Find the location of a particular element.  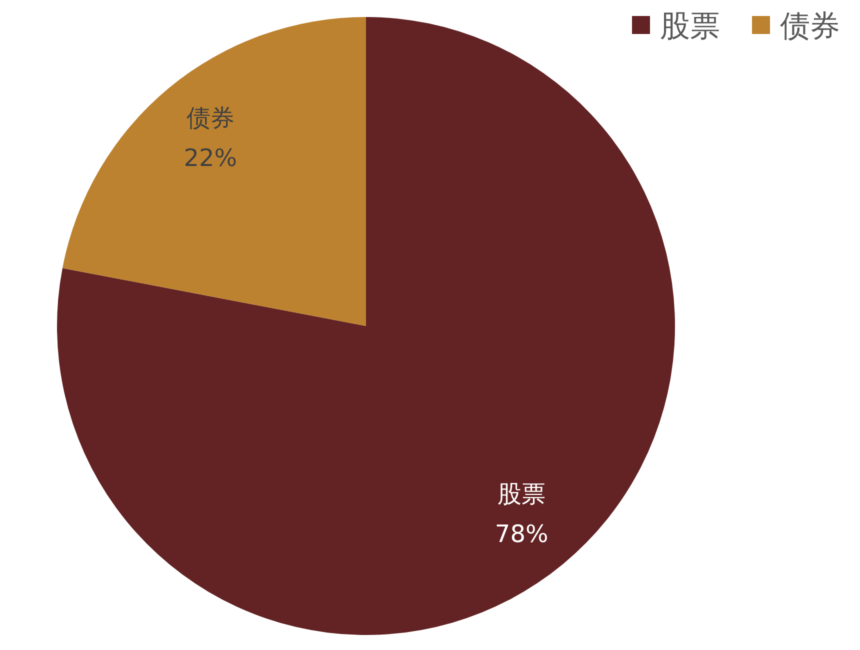

legend-label: 股票 is located at coordinates (690, 26).